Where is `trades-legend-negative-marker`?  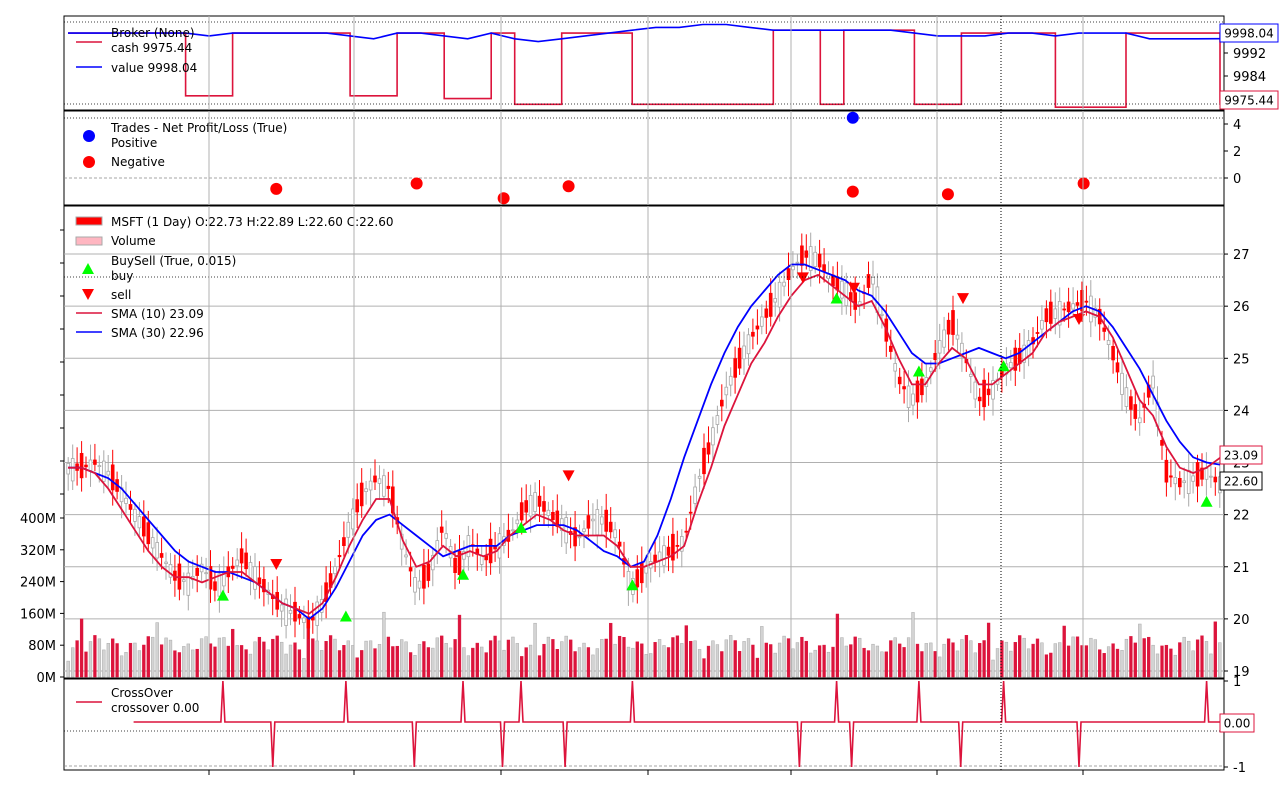 trades-legend-negative-marker is located at coordinates (89, 162).